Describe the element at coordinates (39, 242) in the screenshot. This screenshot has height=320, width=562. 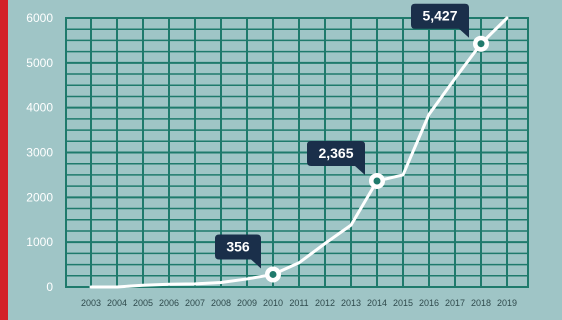
I see `y-tick-label: 1000` at that location.